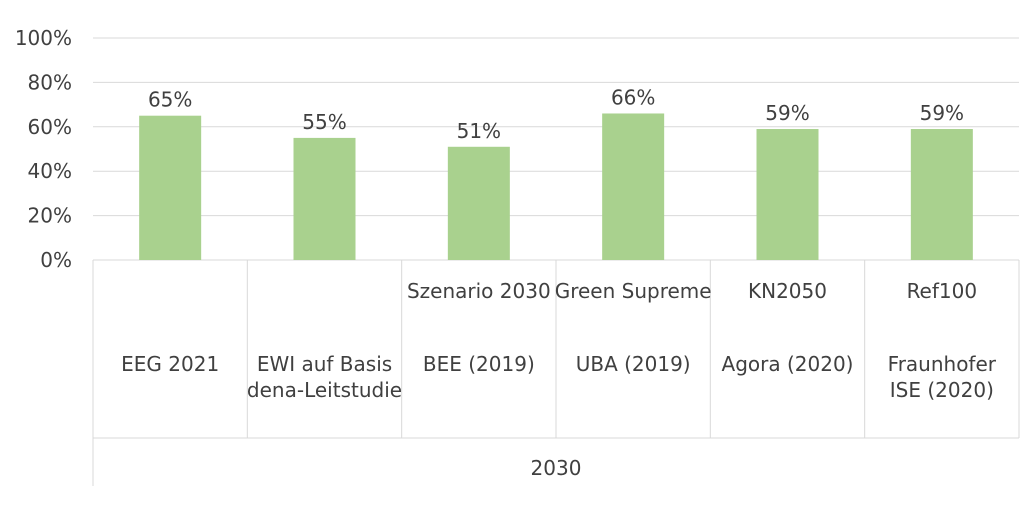  Describe the element at coordinates (633, 291) in the screenshot. I see `category-scenario-label: Green Supreme` at that location.